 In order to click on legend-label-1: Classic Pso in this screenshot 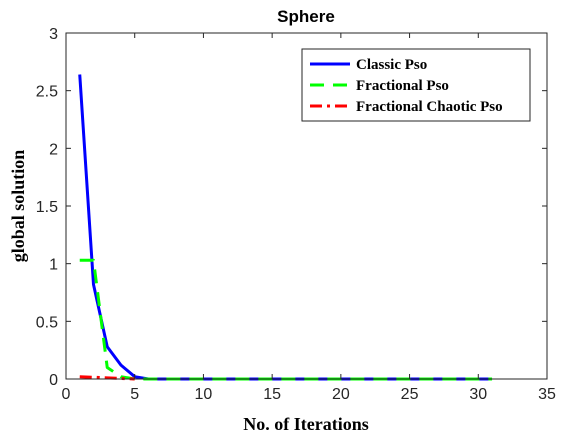, I will do `click(391, 65)`.